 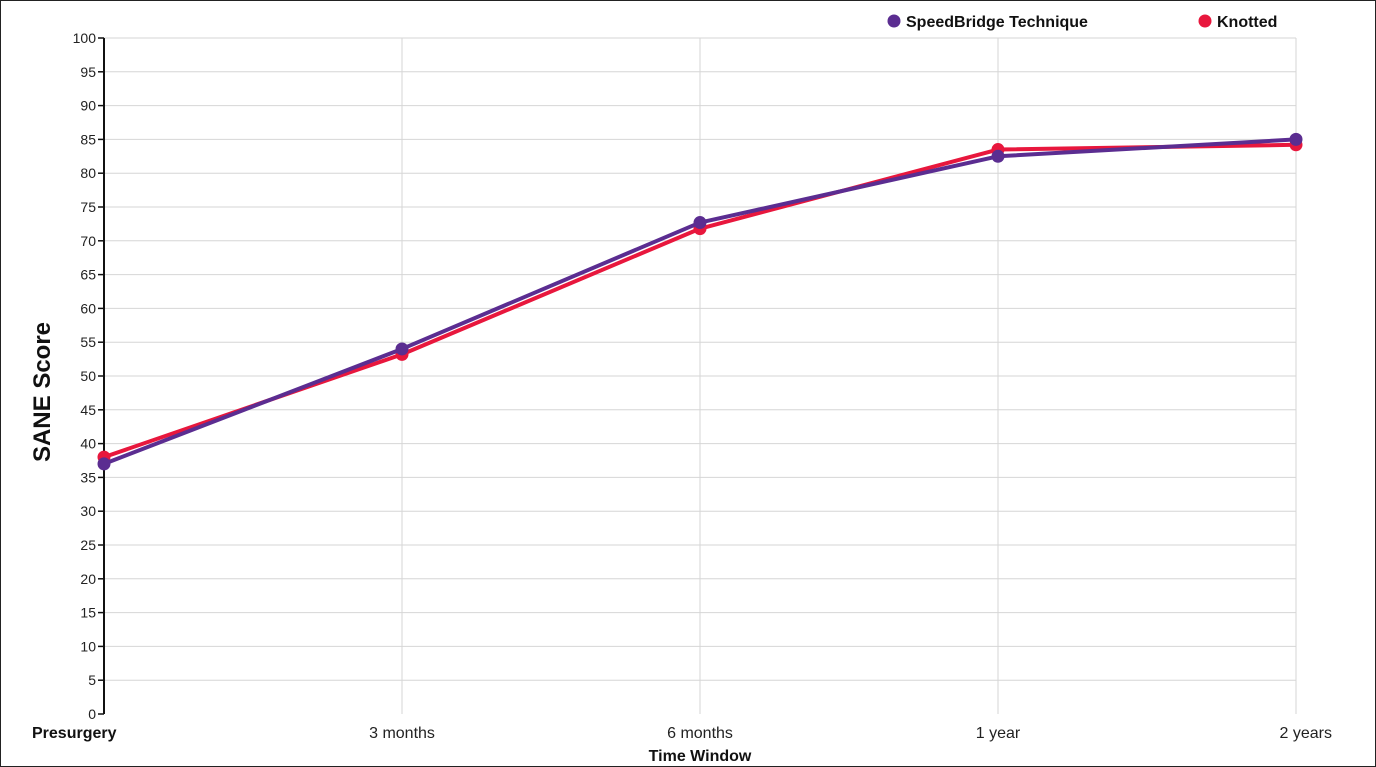 I want to click on y-tick-label: 10, so click(x=88, y=646).